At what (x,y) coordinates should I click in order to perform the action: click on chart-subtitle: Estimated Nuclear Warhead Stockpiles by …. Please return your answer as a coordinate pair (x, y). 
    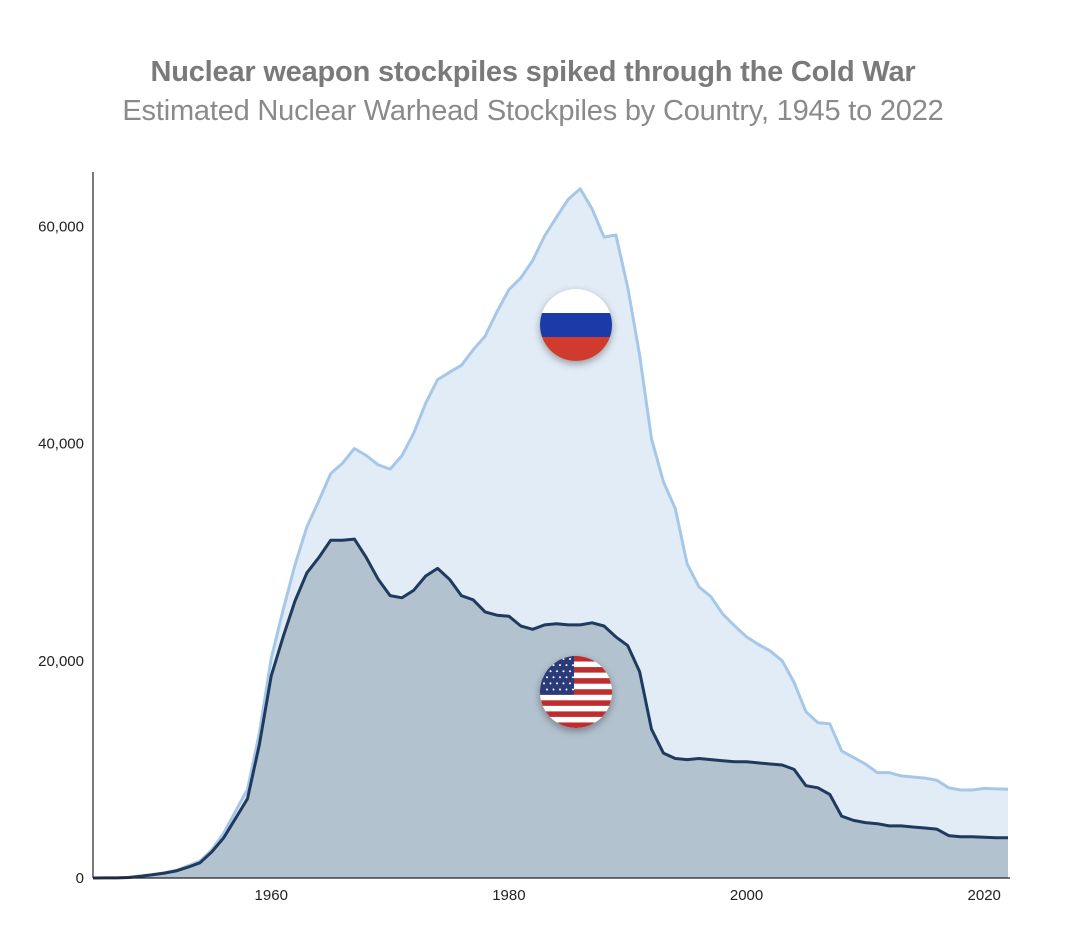
    Looking at the image, I should click on (533, 111).